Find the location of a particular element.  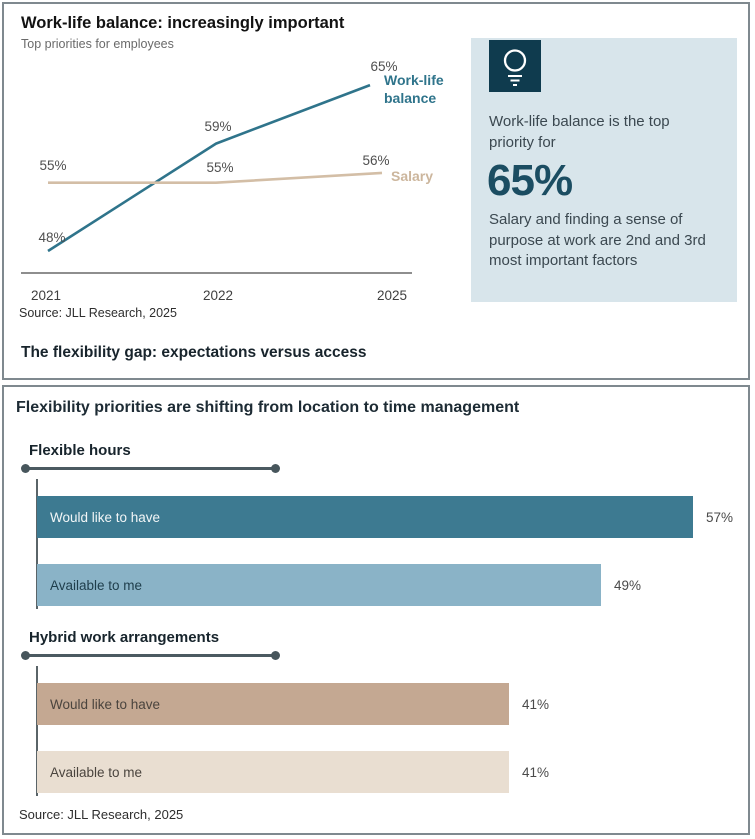

bar-hybrid-would-like: Would like to have is located at coordinates (273, 704).